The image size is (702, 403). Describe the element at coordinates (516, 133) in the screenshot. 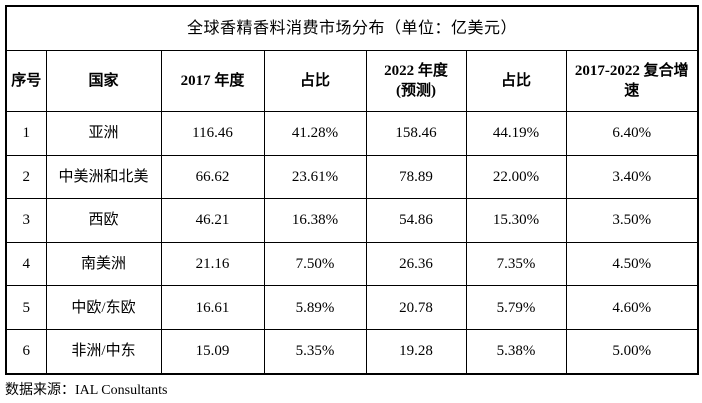

I see `table-cell-2022-share: 44.19%` at that location.